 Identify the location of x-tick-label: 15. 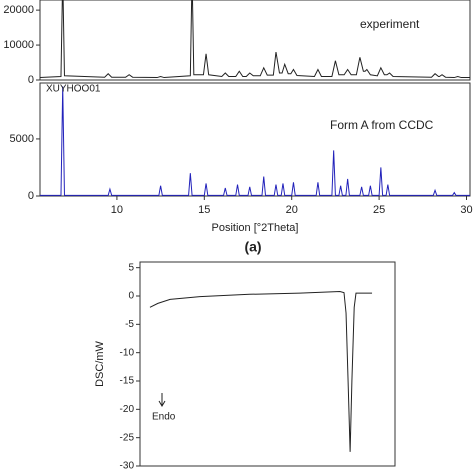
(204, 210).